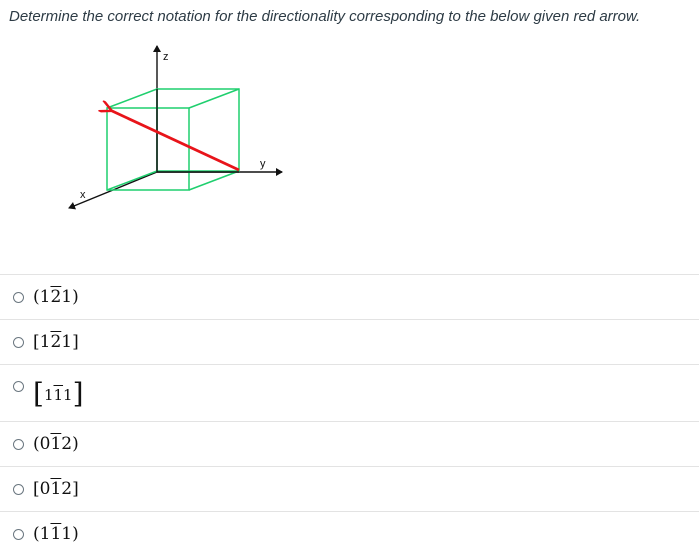  What do you see at coordinates (166, 57) in the screenshot?
I see `z-axis-label: z` at bounding box center [166, 57].